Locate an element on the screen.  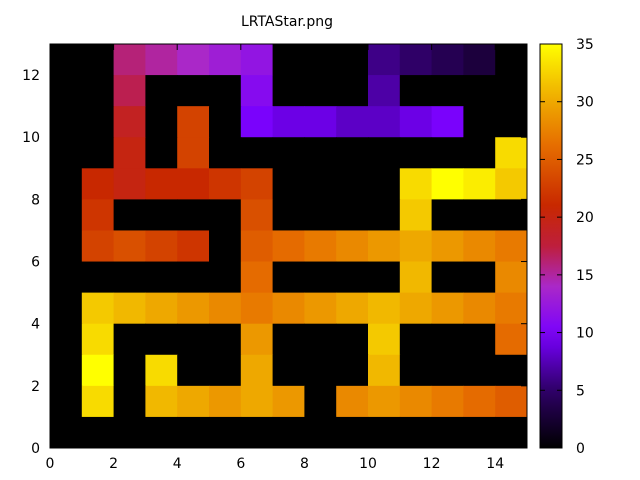
y-tick-label: 0 is located at coordinates (35, 449).